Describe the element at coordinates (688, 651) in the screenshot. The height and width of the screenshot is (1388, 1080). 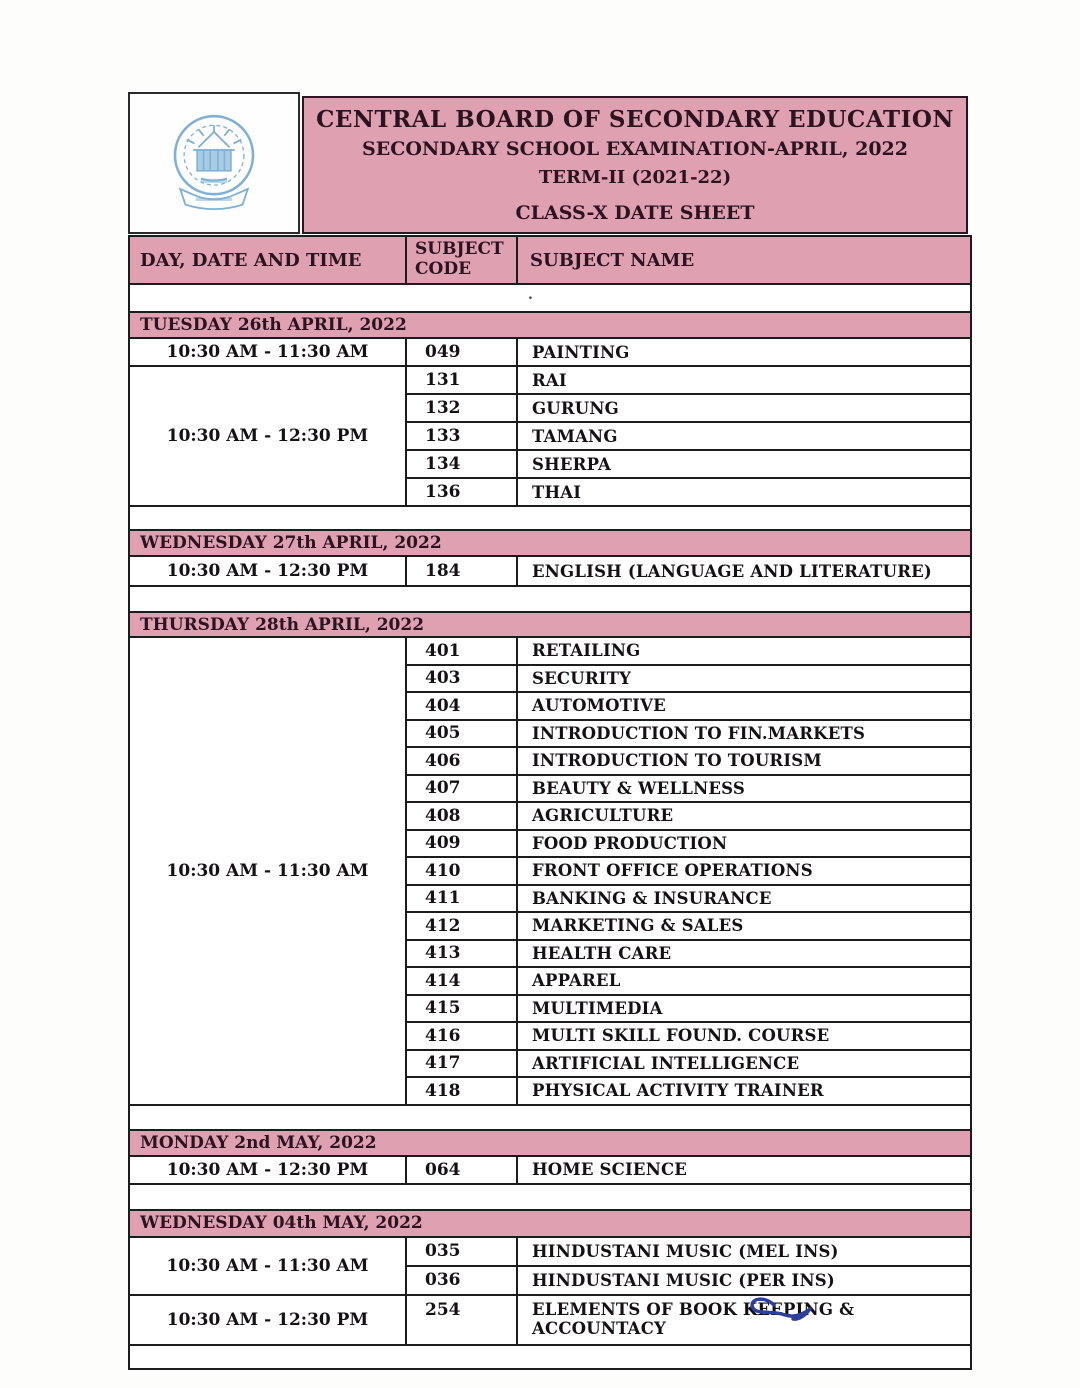
I see `subject-row: 401 RETAILING` at that location.